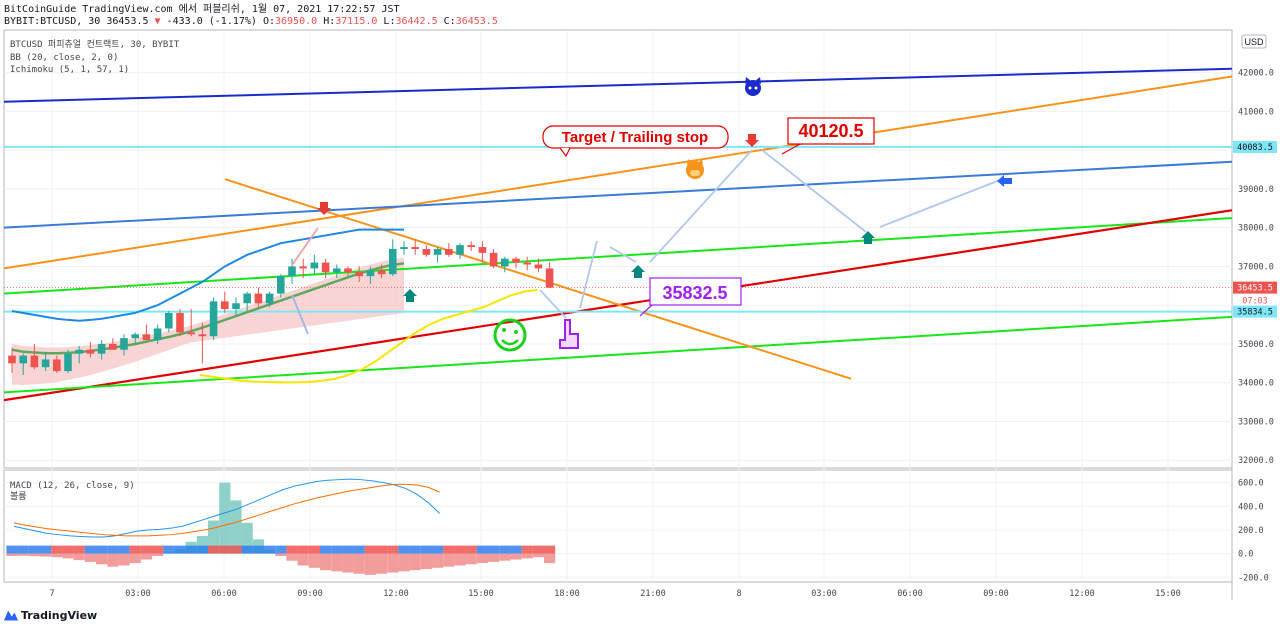 The width and height of the screenshot is (1280, 628). I want to click on legend-bb: BB (20, close, 2, 0), so click(64, 58).